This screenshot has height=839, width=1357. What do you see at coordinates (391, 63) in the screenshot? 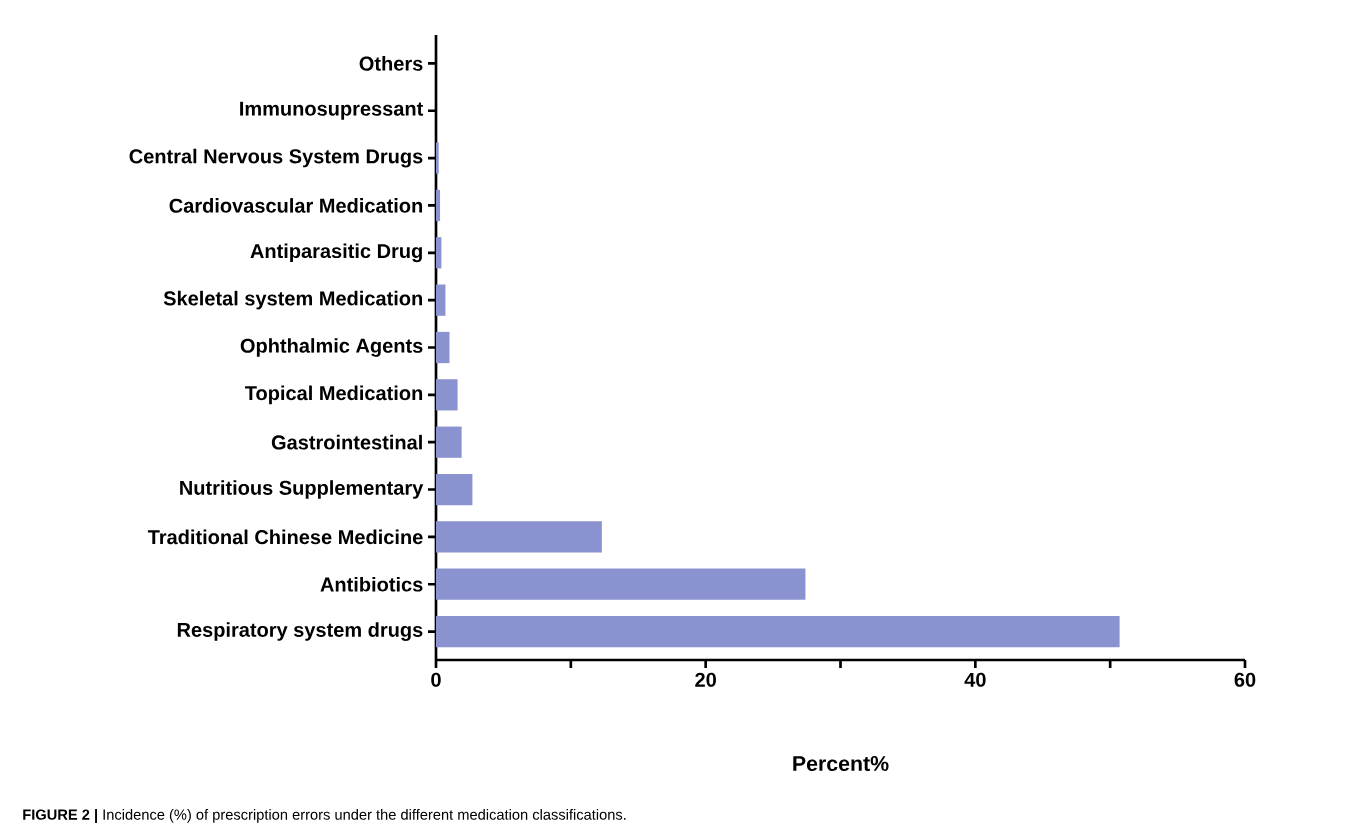
I see `y-tick-label: Others` at bounding box center [391, 63].